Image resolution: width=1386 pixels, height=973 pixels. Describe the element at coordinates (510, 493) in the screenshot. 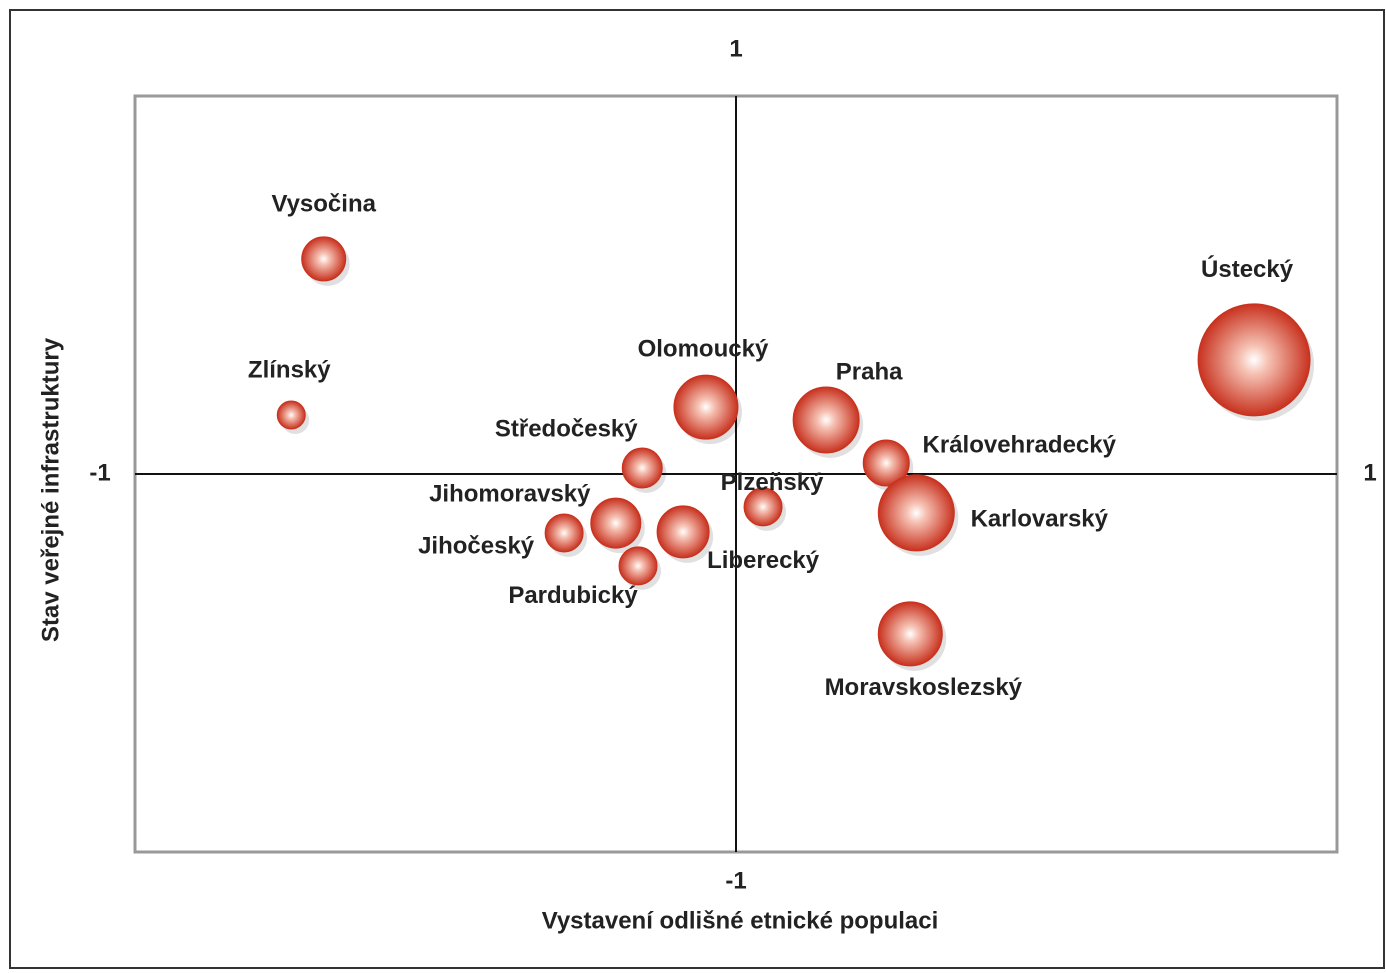

I see `point-label: Jihomoravský` at that location.